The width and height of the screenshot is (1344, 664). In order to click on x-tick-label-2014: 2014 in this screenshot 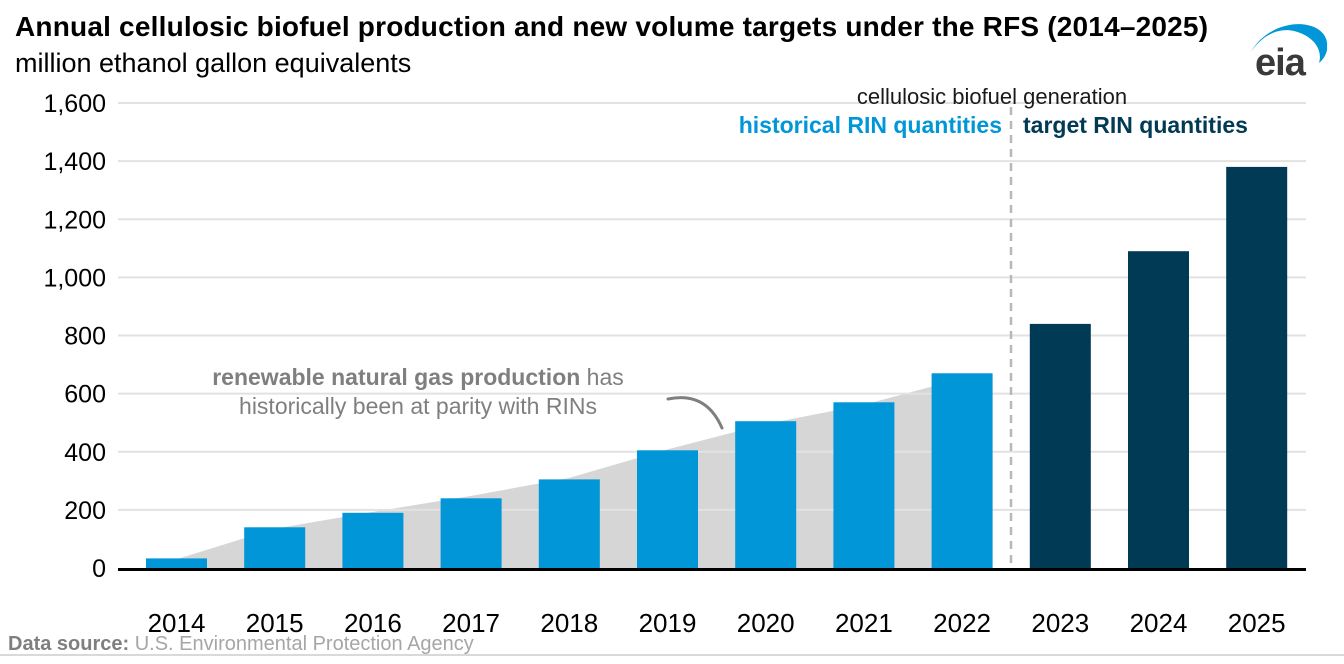, I will do `click(177, 623)`.